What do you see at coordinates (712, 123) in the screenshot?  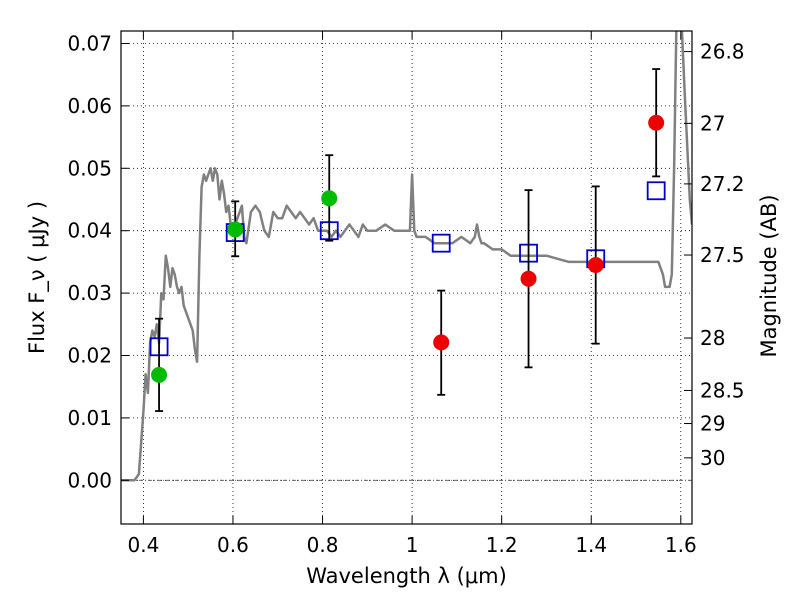 I see `right-tick-label: 27` at bounding box center [712, 123].